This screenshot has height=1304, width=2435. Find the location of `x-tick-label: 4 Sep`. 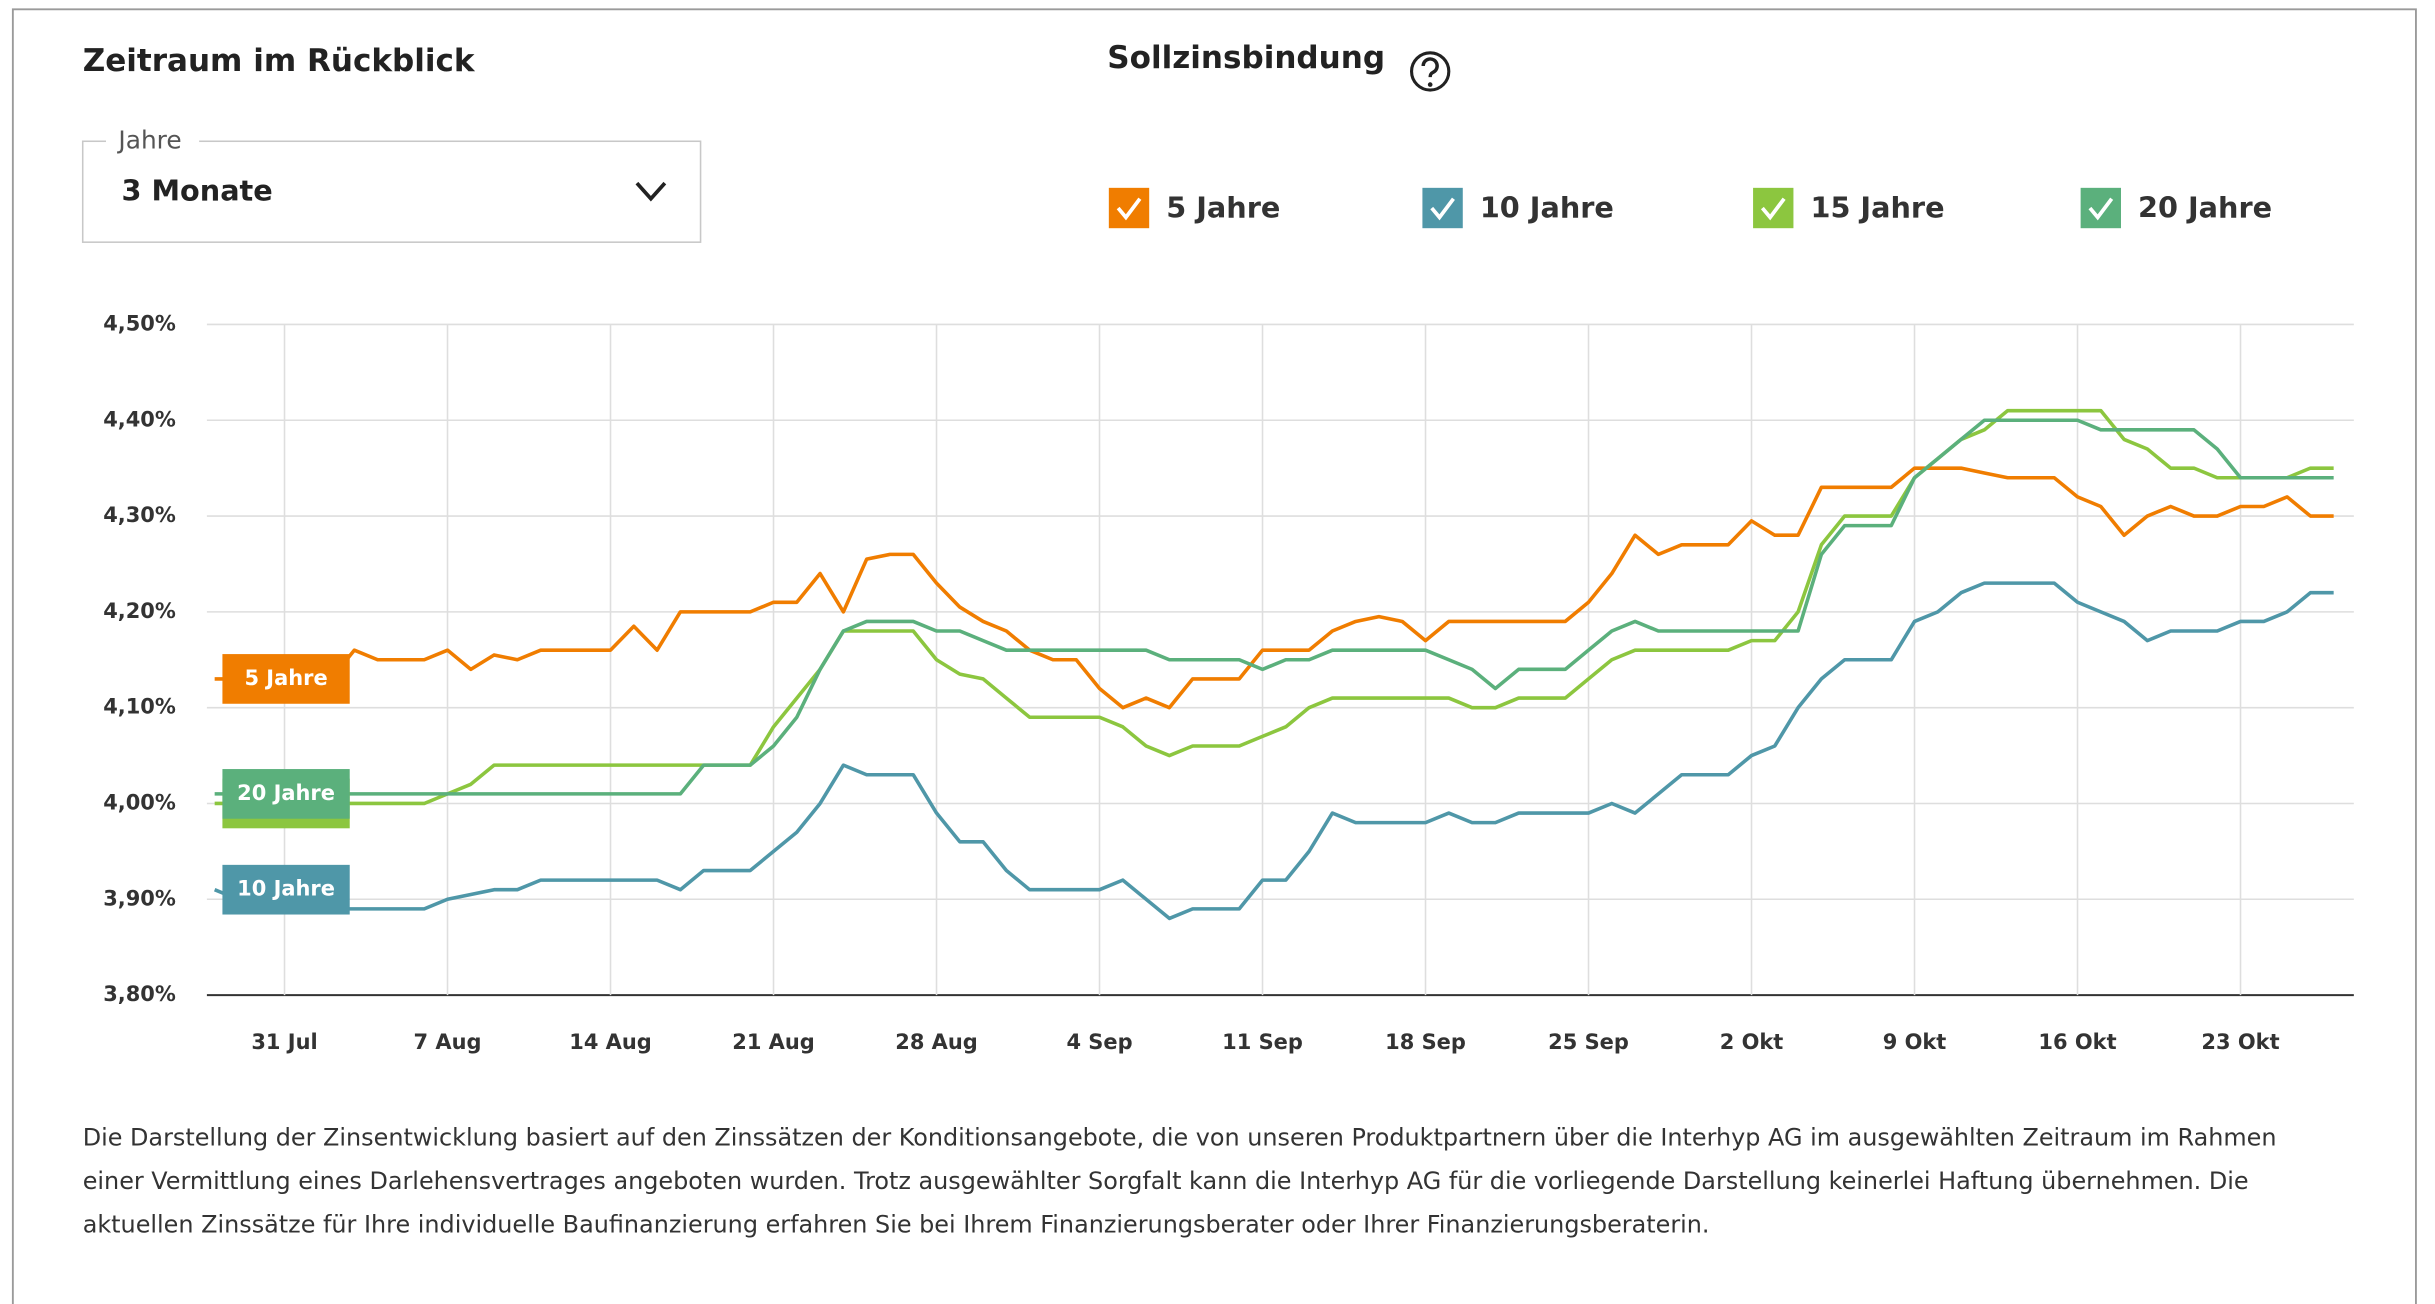

x-tick-label: 4 Sep is located at coordinates (1099, 1042).